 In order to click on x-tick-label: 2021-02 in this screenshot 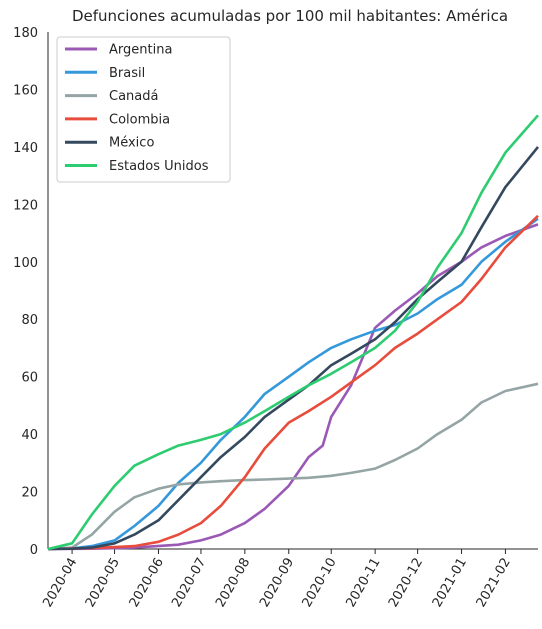, I will do `click(494, 583)`.